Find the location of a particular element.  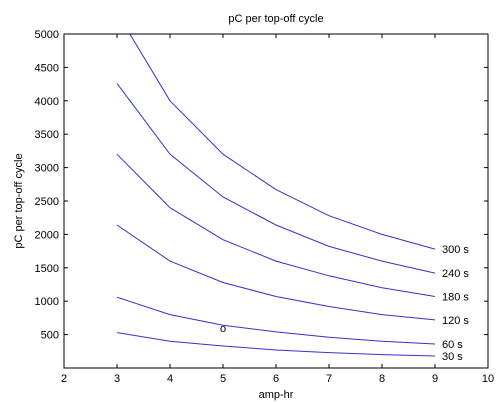

chart-title: pC per top-off cycle is located at coordinates (275, 19).